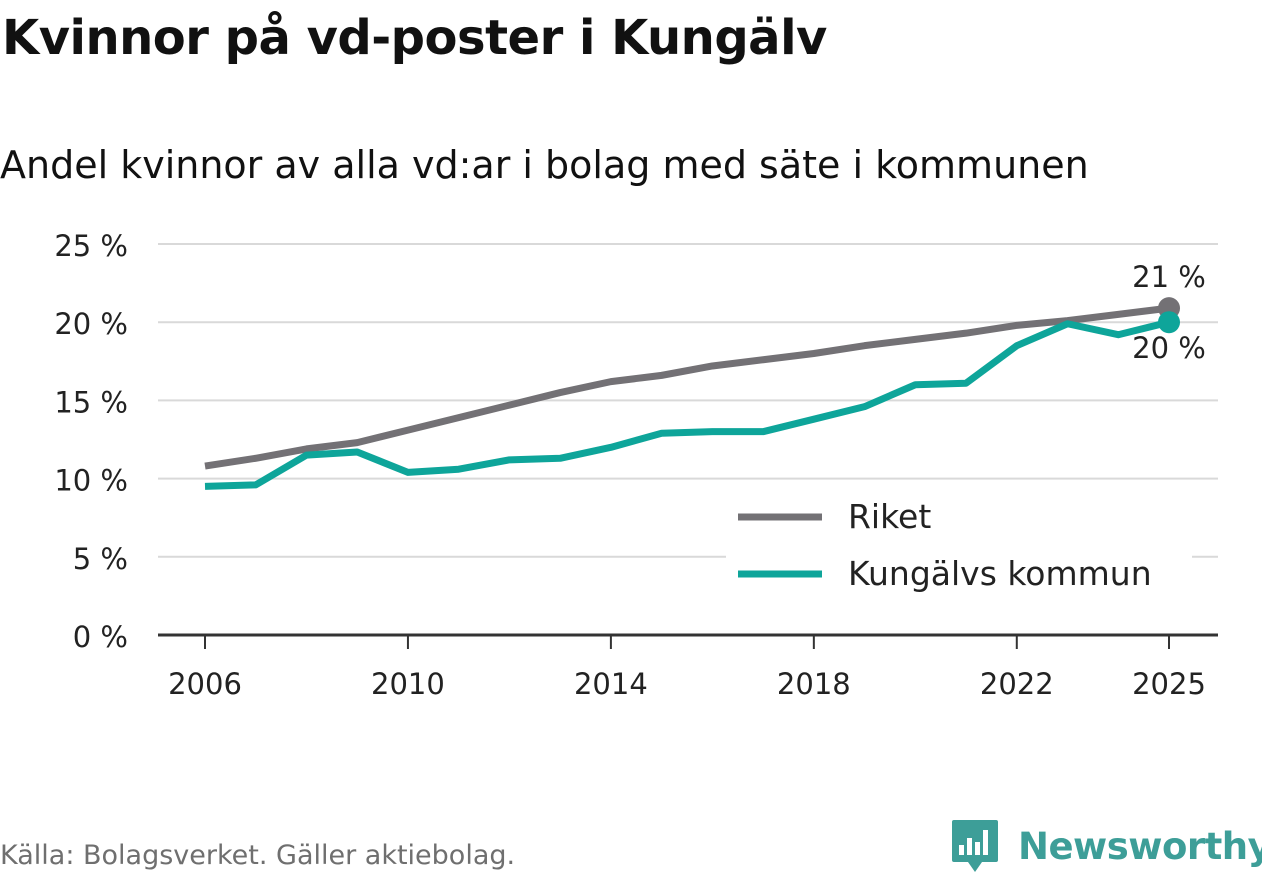 This screenshot has width=1262, height=879. Describe the element at coordinates (91, 246) in the screenshot. I see `y-tick-label: 25 %` at that location.